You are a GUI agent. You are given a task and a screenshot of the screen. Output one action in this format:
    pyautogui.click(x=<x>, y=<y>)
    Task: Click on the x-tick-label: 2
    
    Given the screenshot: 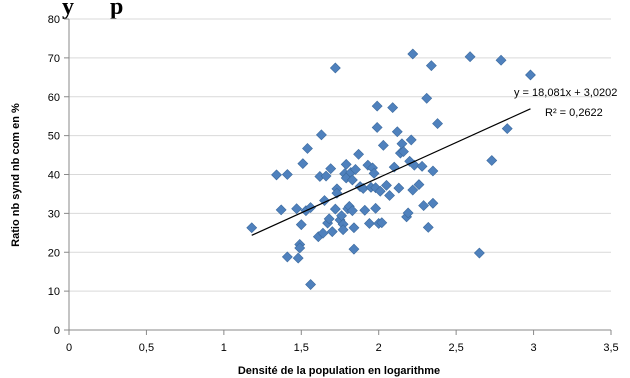 What is the action you would take?
    pyautogui.click(x=379, y=348)
    